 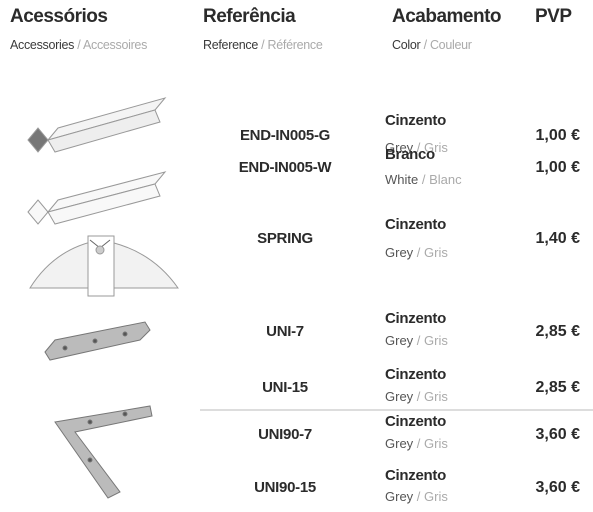 What do you see at coordinates (402, 179) in the screenshot?
I see `english-label: White` at bounding box center [402, 179].